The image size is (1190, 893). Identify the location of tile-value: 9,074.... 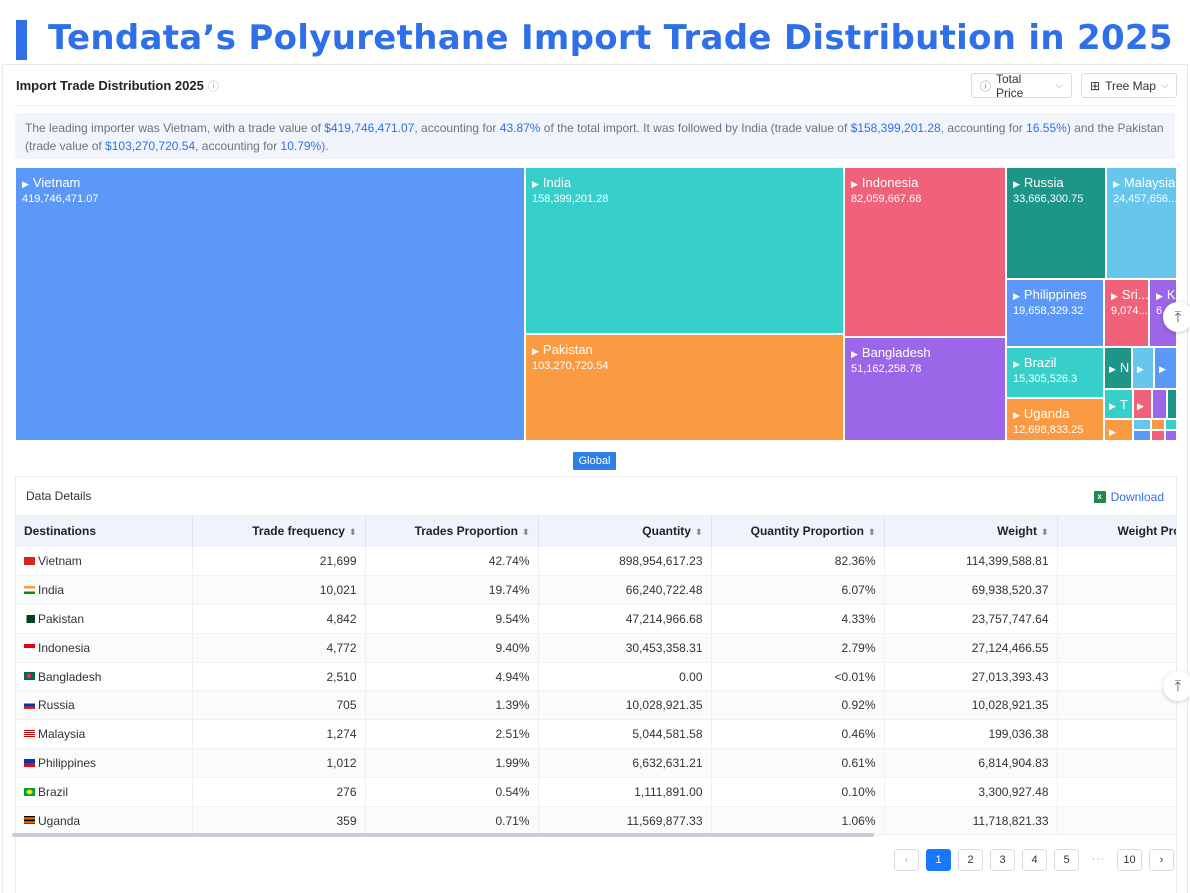
(1129, 311).